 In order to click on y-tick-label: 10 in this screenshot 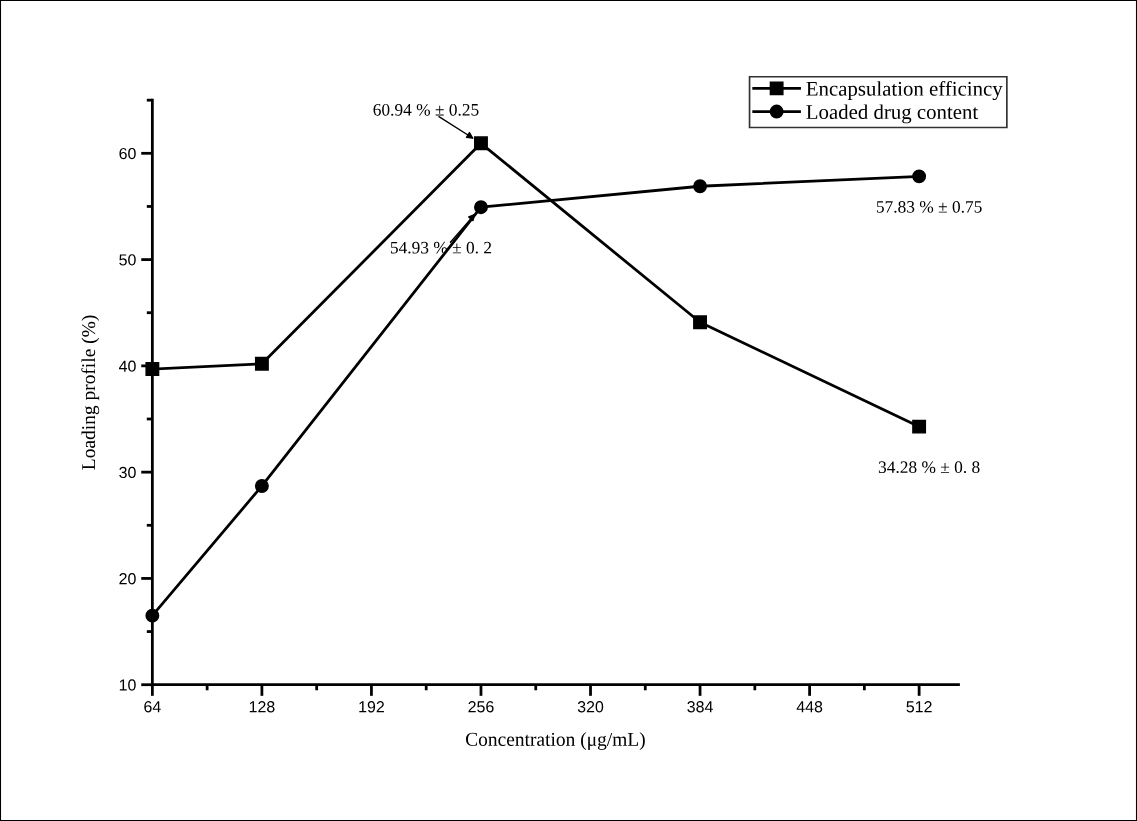, I will do `click(127, 685)`.